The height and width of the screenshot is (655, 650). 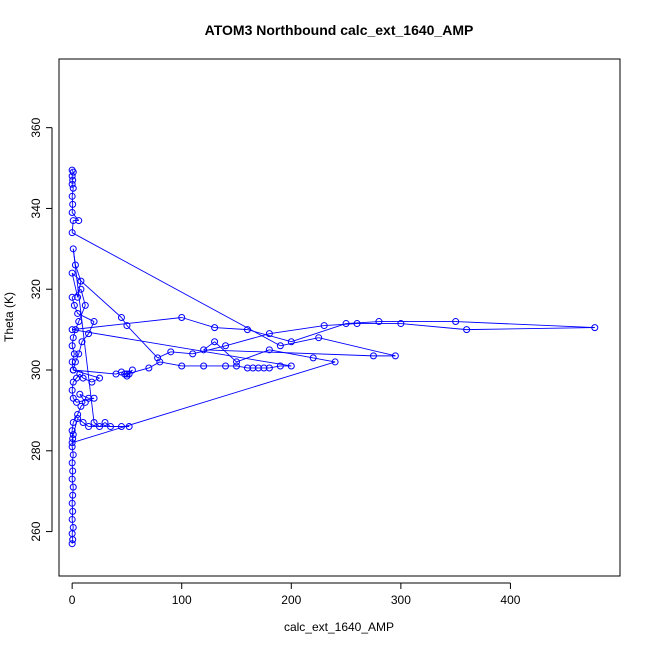 What do you see at coordinates (401, 600) in the screenshot?
I see `x-tick-label: 300` at bounding box center [401, 600].